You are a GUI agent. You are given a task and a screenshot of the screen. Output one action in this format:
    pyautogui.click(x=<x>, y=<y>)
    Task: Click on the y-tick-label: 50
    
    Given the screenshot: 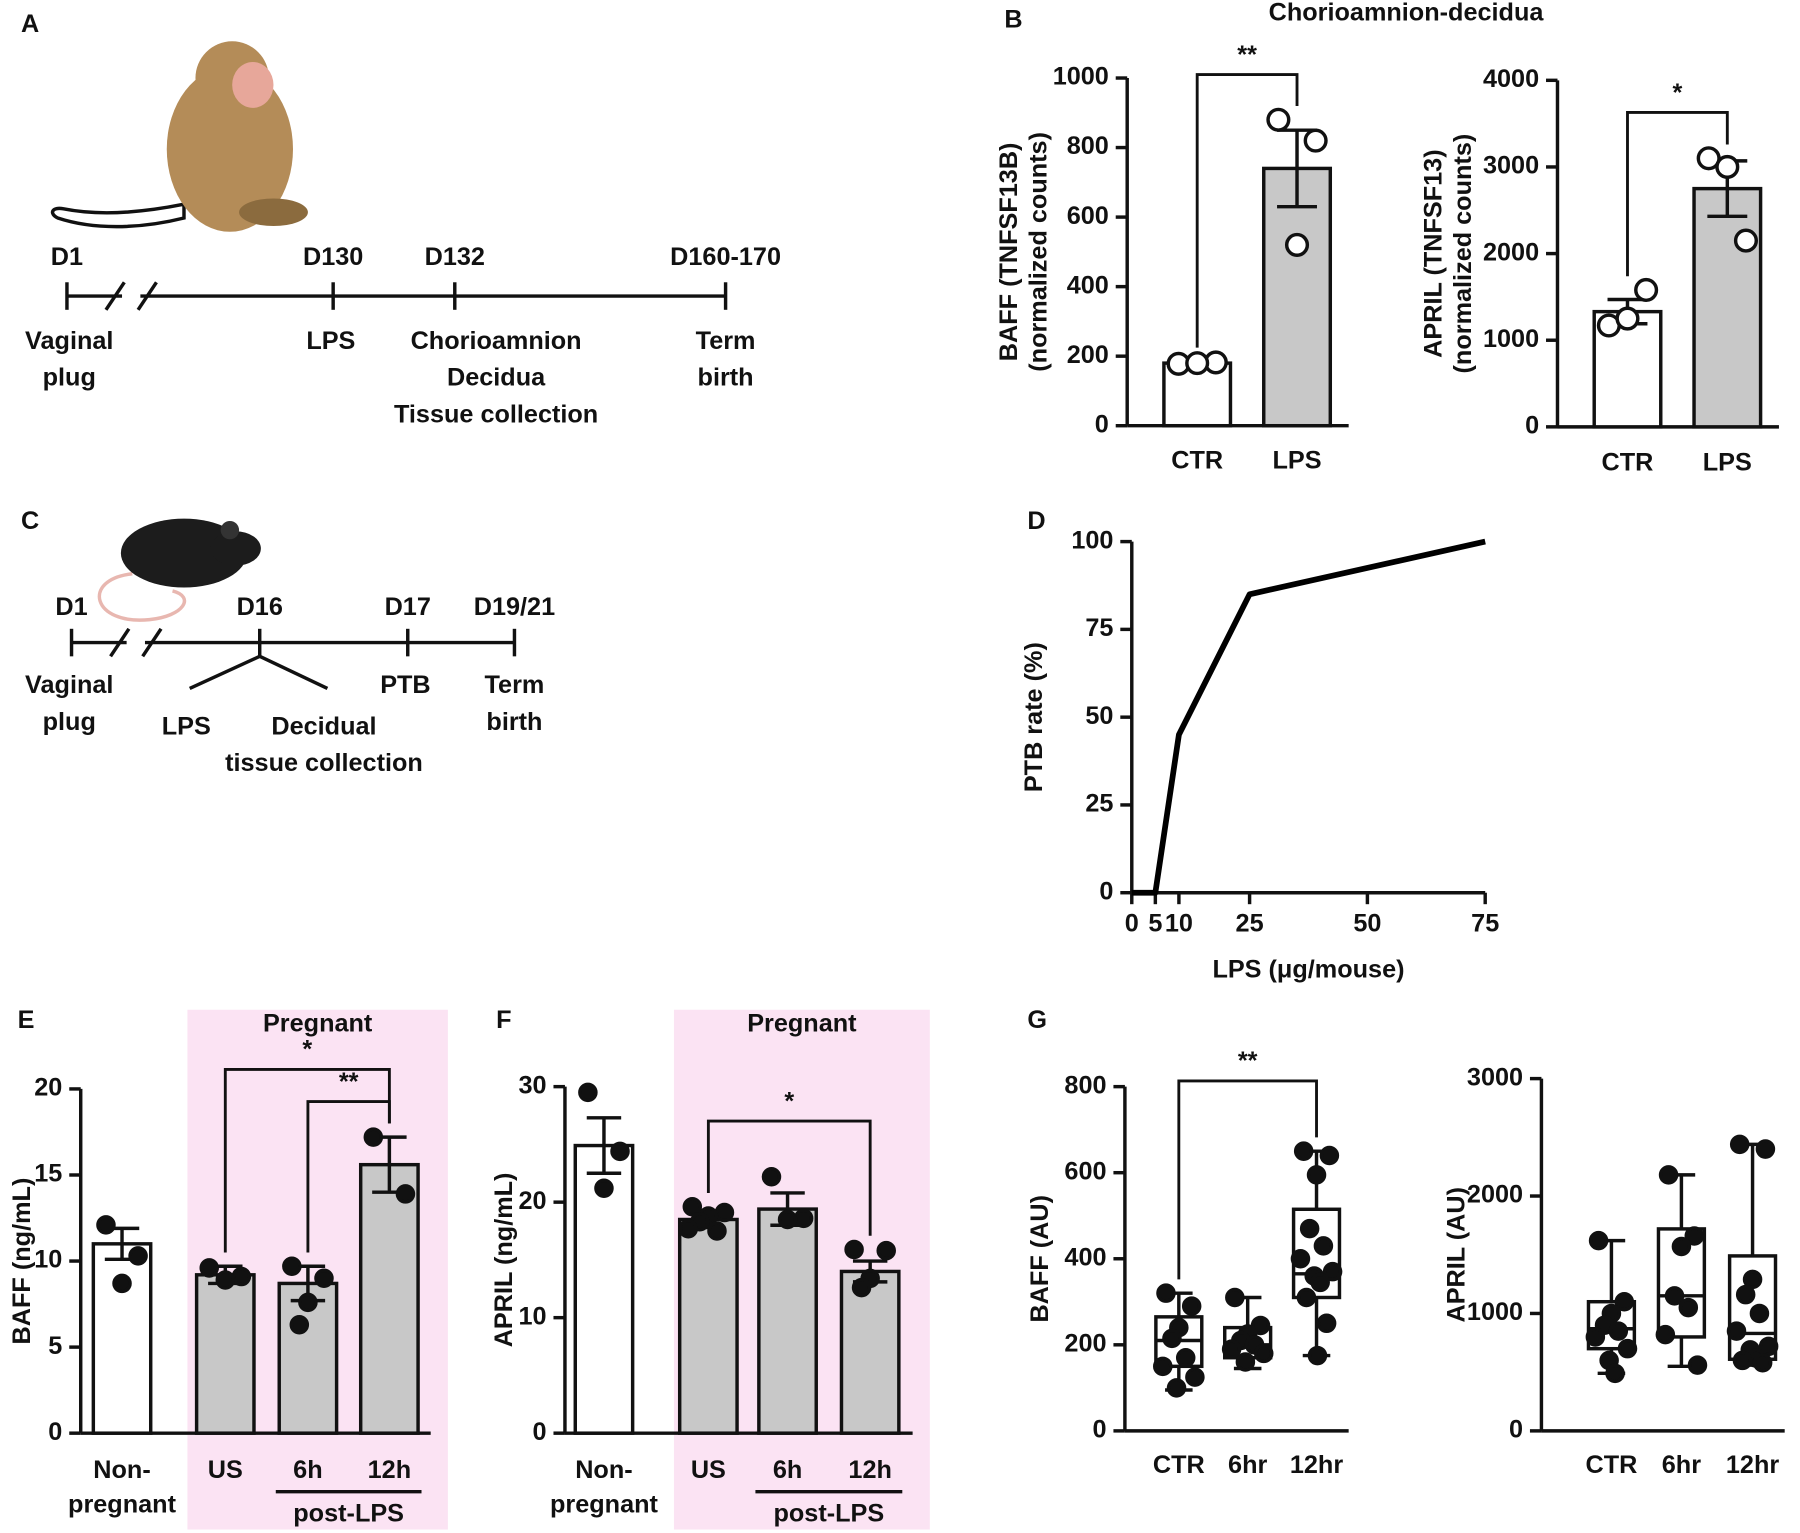 What is the action you would take?
    pyautogui.click(x=1099, y=716)
    